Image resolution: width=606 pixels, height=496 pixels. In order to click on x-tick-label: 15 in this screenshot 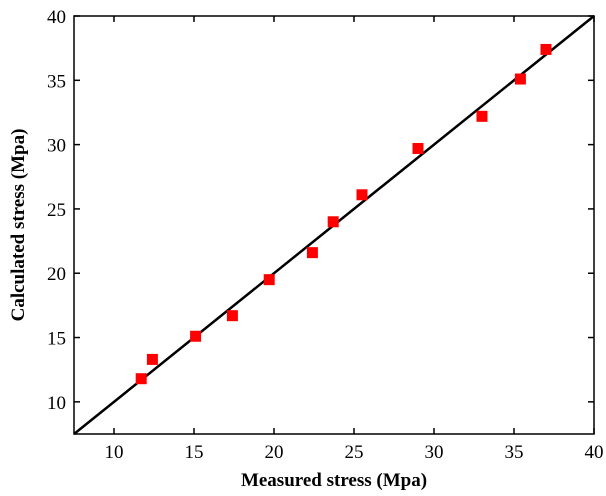, I will do `click(194, 452)`.